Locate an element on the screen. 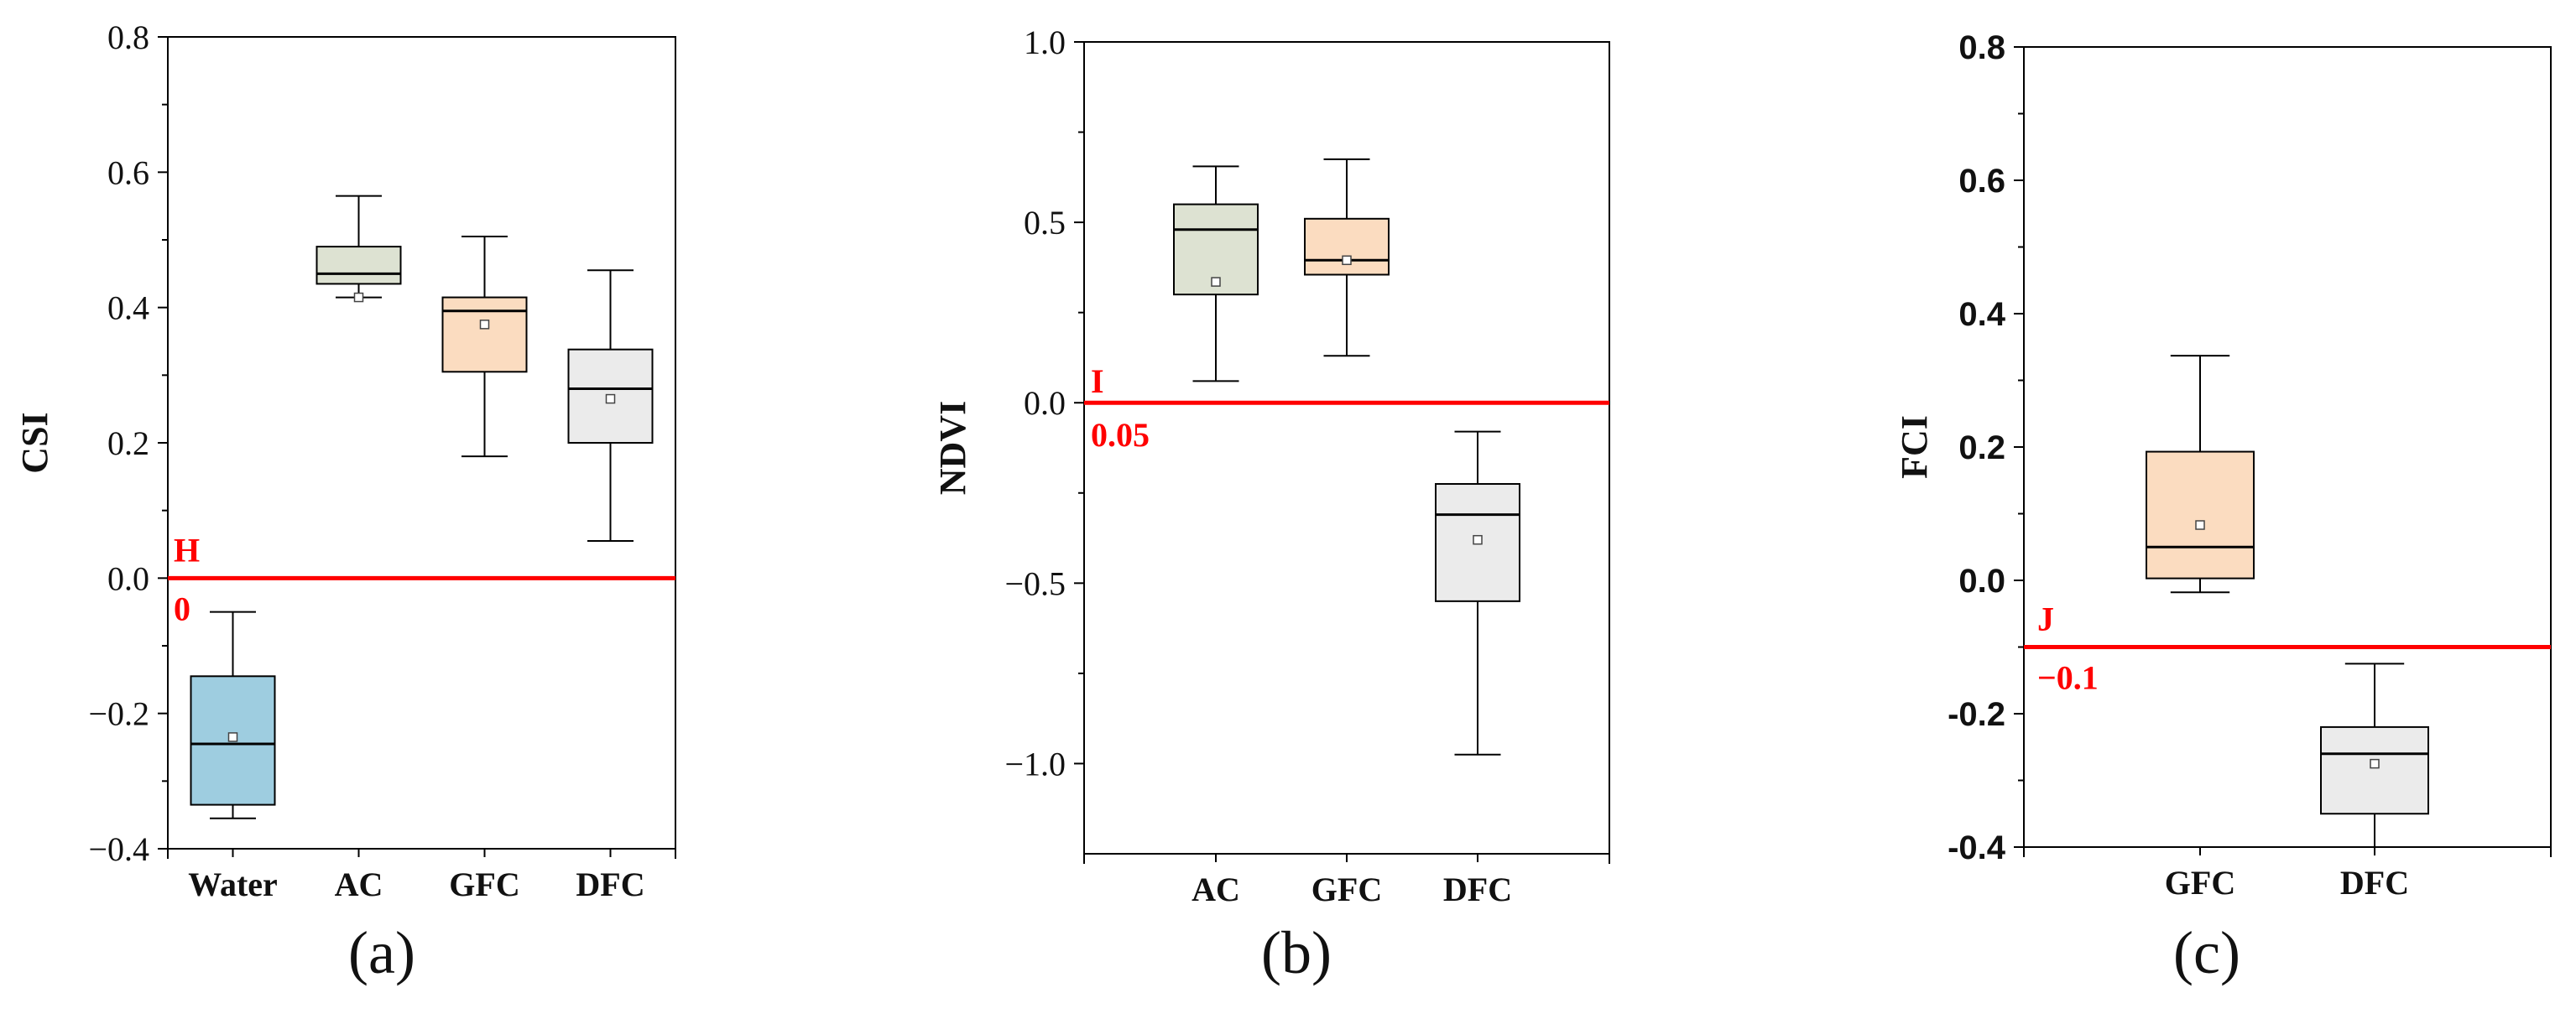 The image size is (2576, 1019). y-tick-label: −0.4 is located at coordinates (118, 849).